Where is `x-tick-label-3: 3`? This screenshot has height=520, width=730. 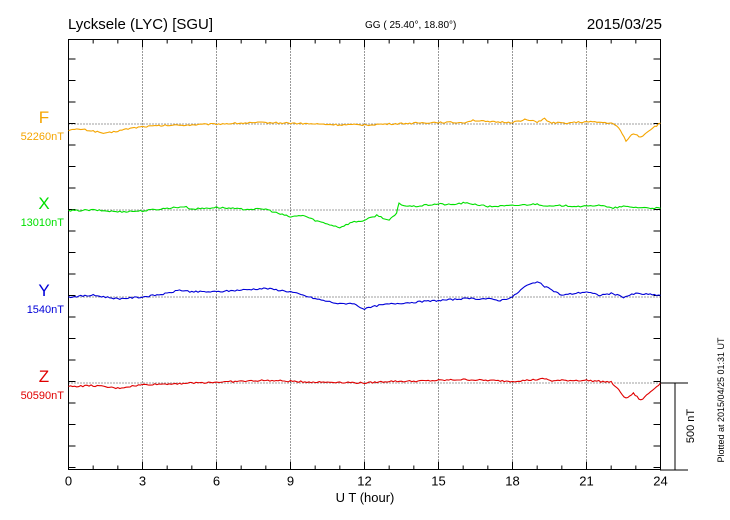
x-tick-label-3: 3 is located at coordinates (142, 481).